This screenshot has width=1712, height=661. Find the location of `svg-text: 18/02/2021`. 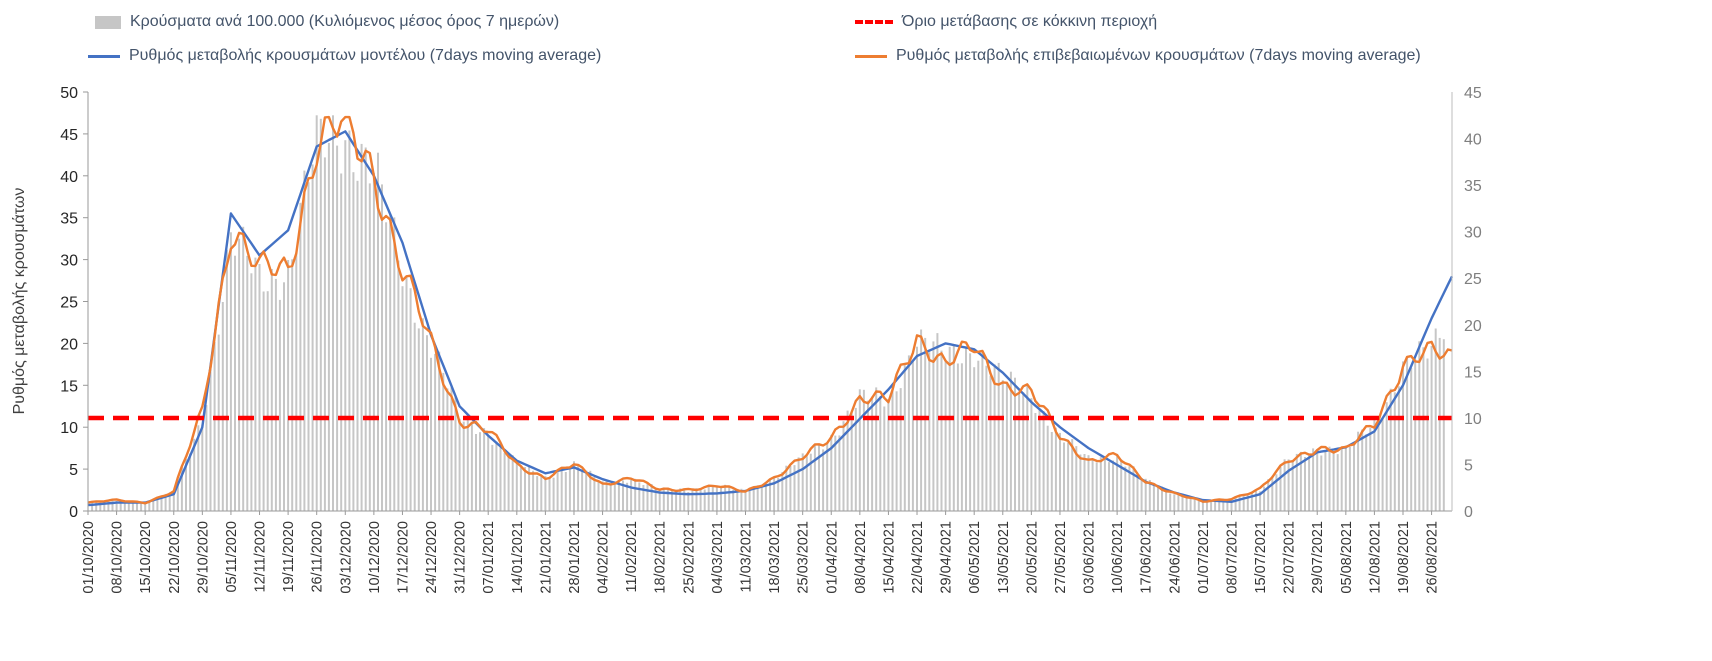

svg-text: 18/02/2021 is located at coordinates (661, 557).